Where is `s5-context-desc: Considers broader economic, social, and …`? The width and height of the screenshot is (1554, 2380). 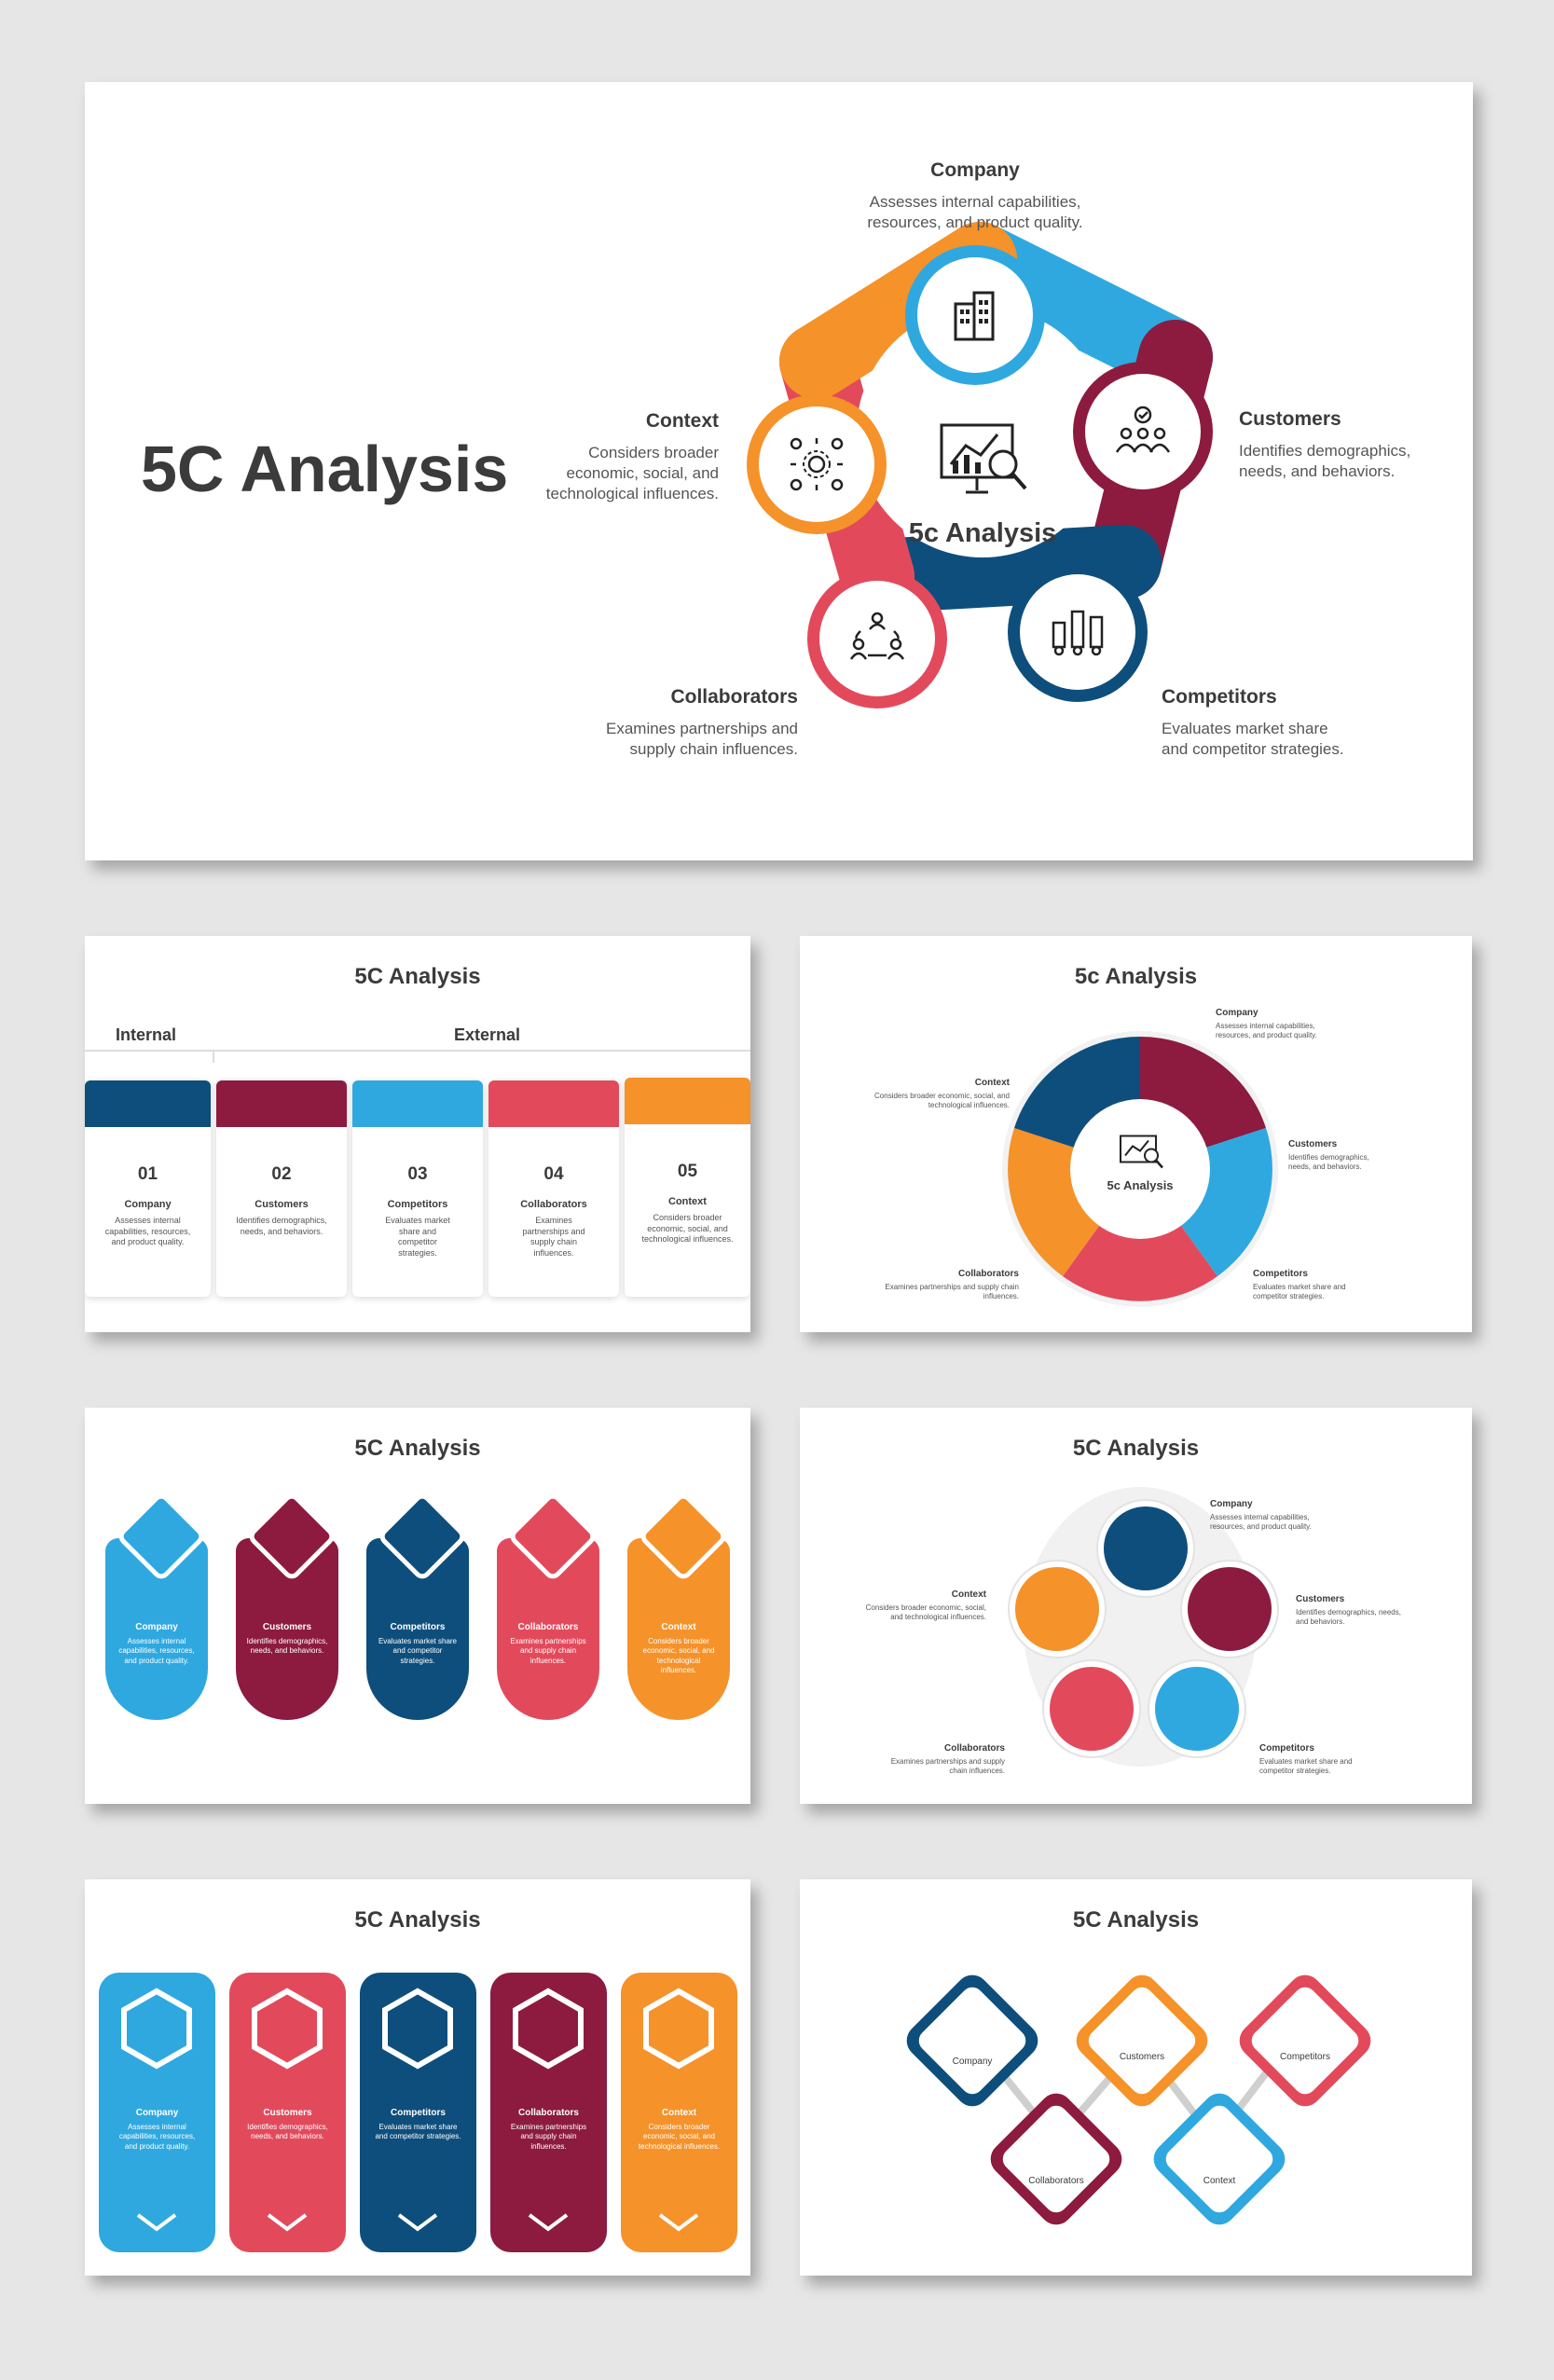 s5-context-desc: Considers broader economic, social, and … is located at coordinates (925, 1612).